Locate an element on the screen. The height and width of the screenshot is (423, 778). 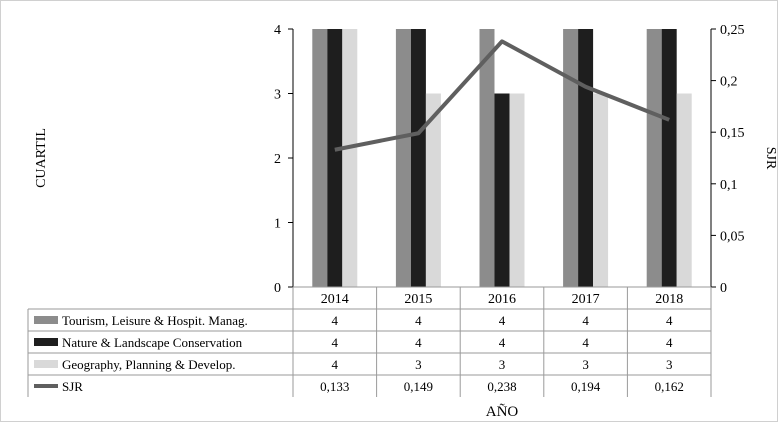
x-category-label: 2014 is located at coordinates (335, 299).